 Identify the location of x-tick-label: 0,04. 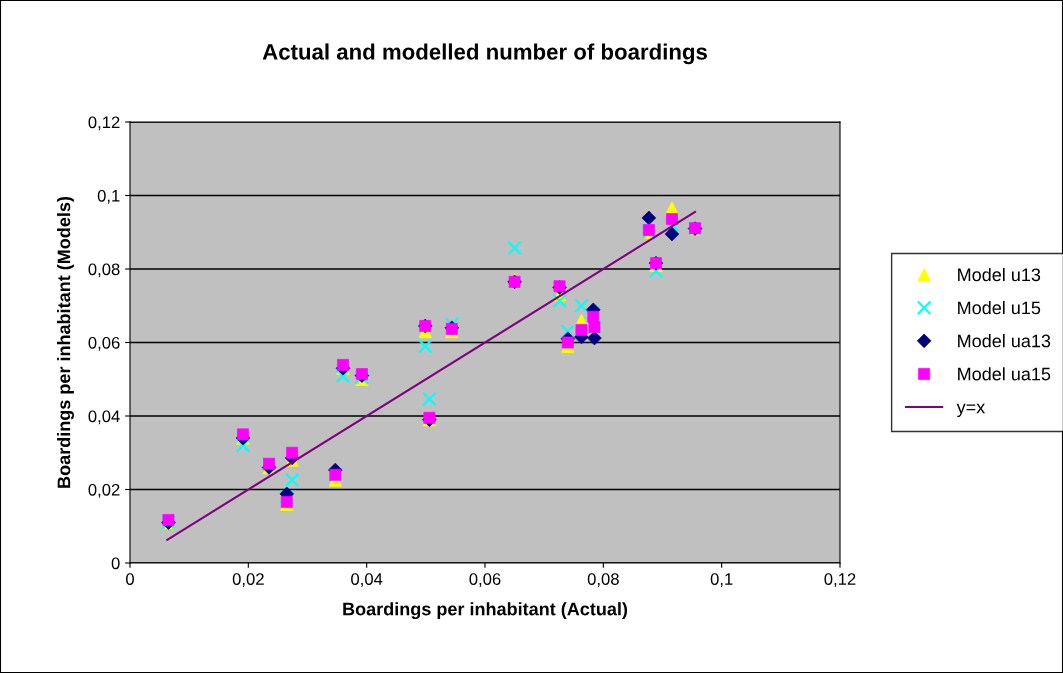
(367, 580).